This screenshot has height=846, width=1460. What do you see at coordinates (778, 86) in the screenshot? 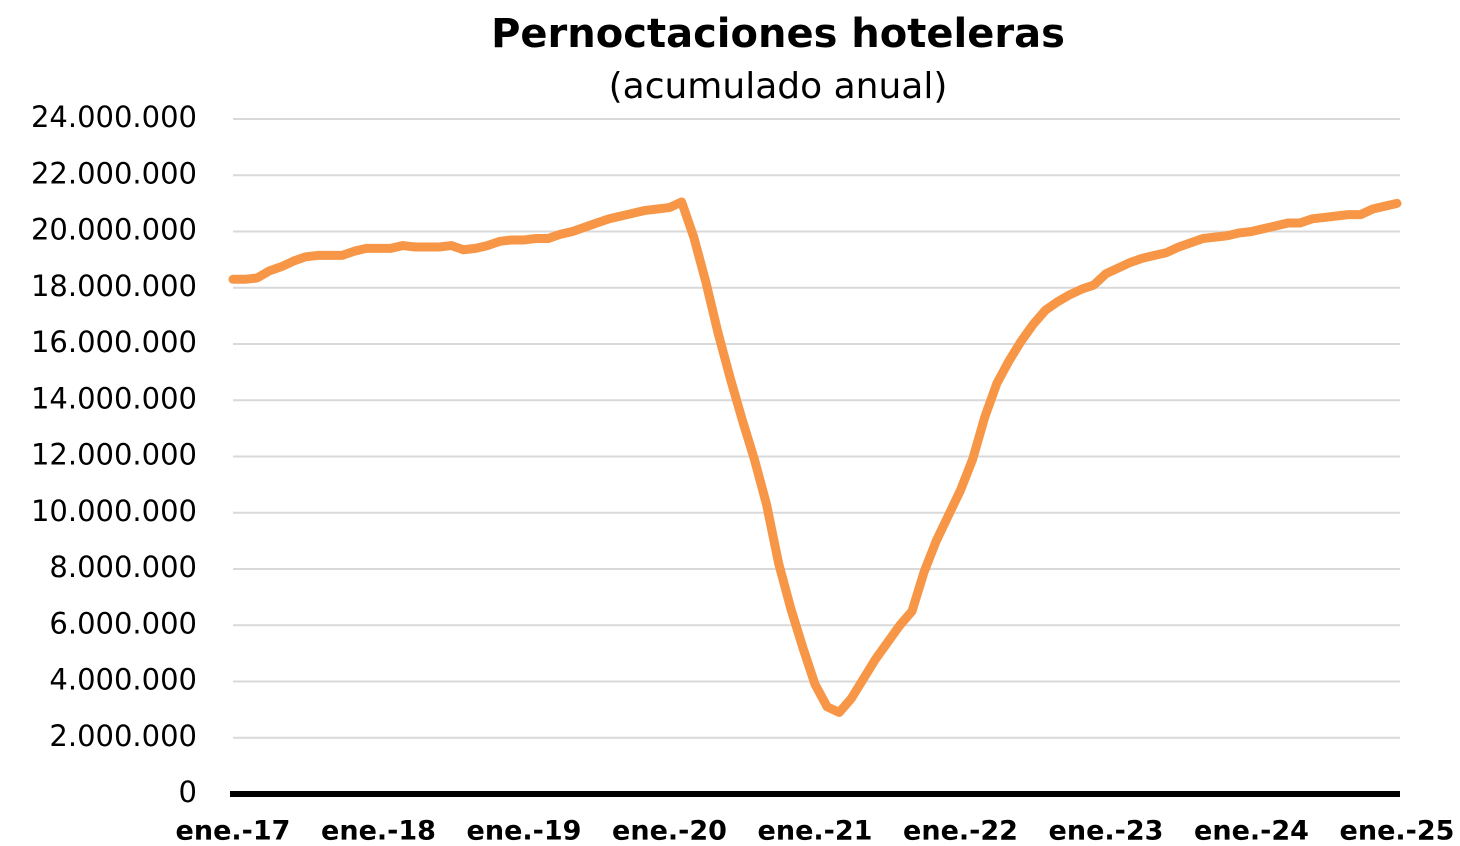
I see `chart-subtitle: (acumulado anual)` at bounding box center [778, 86].